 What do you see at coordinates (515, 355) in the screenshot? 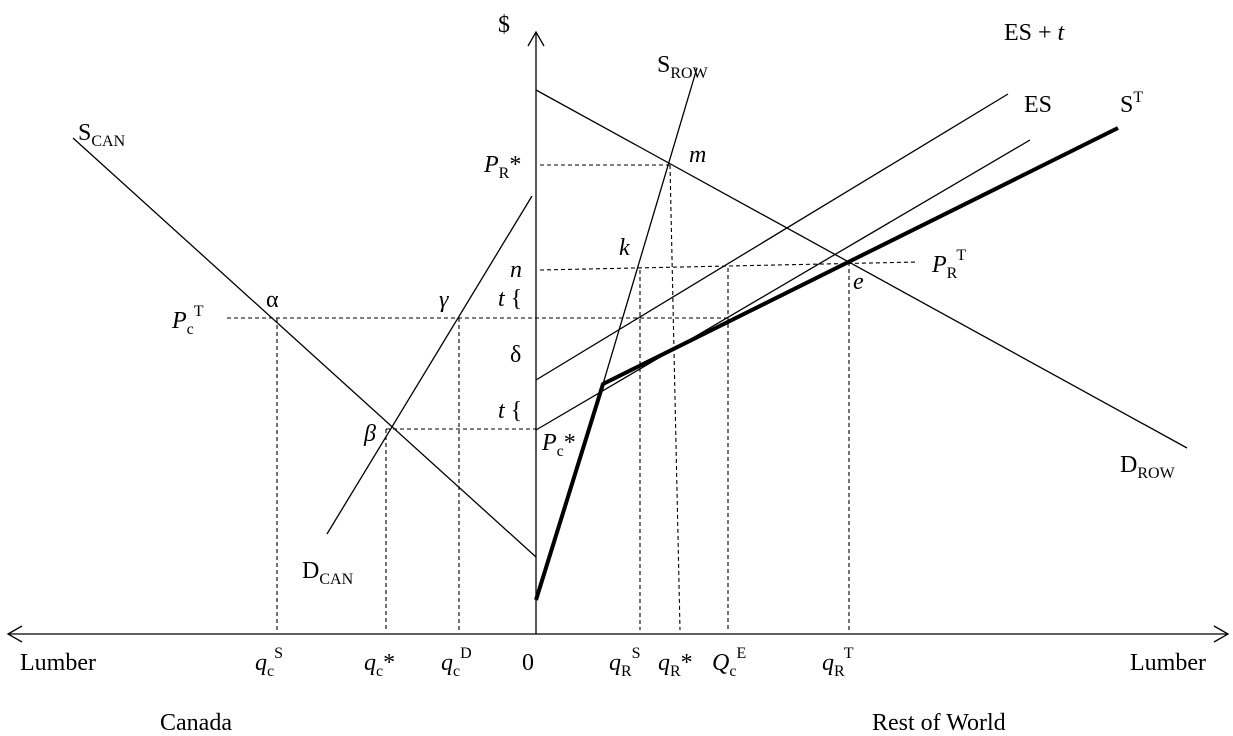
I see `delta-label: δ` at bounding box center [515, 355].